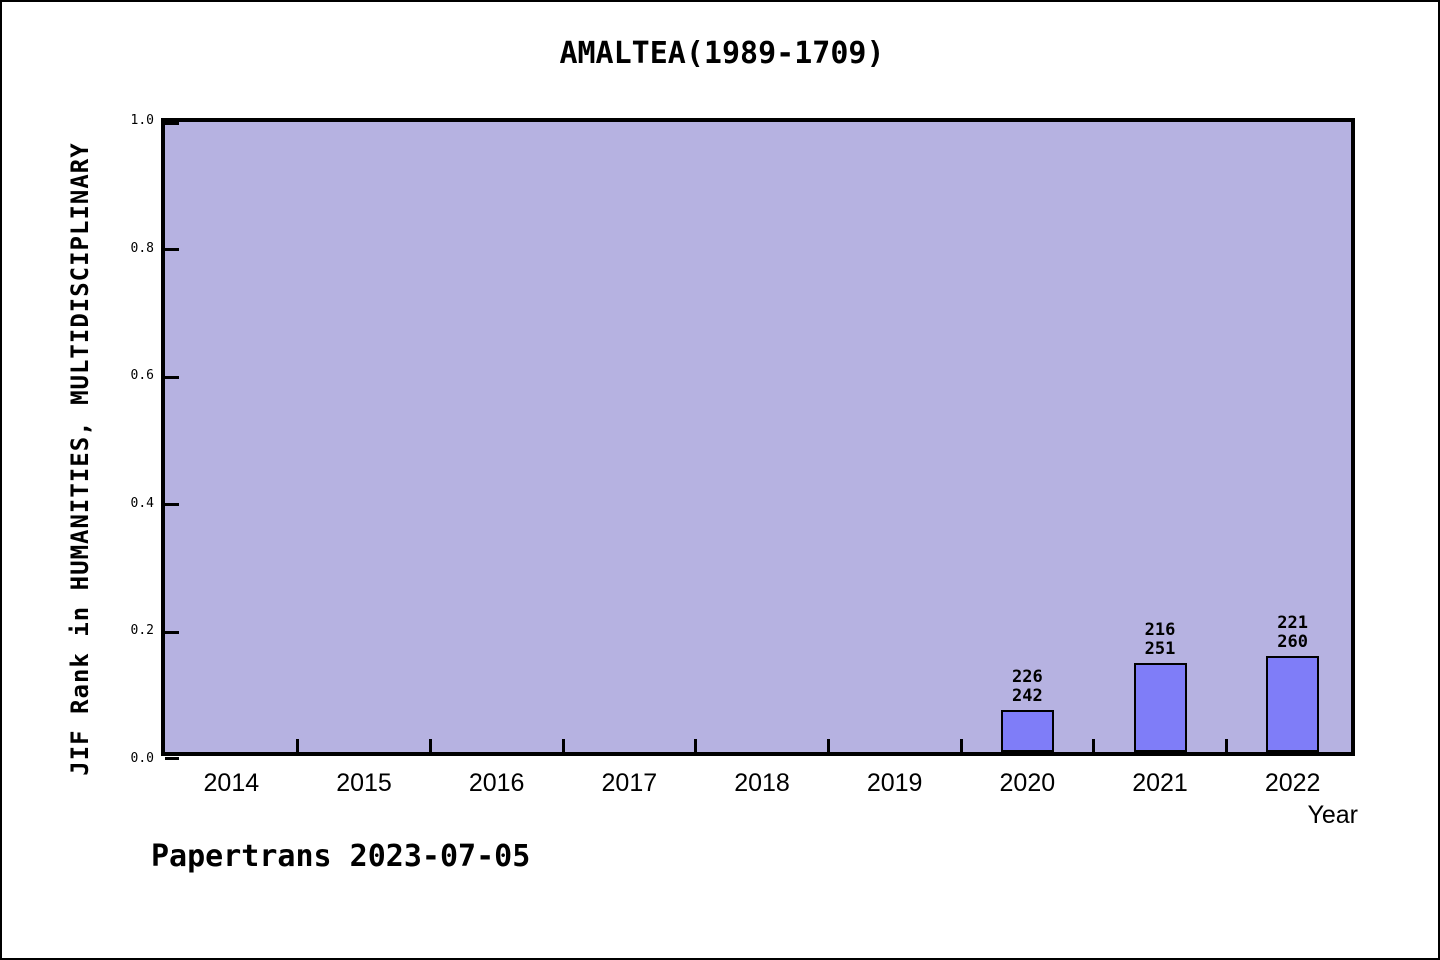 Image resolution: width=1440 pixels, height=960 pixels. What do you see at coordinates (231, 783) in the screenshot?
I see `x-tick-label-2014: 2014` at bounding box center [231, 783].